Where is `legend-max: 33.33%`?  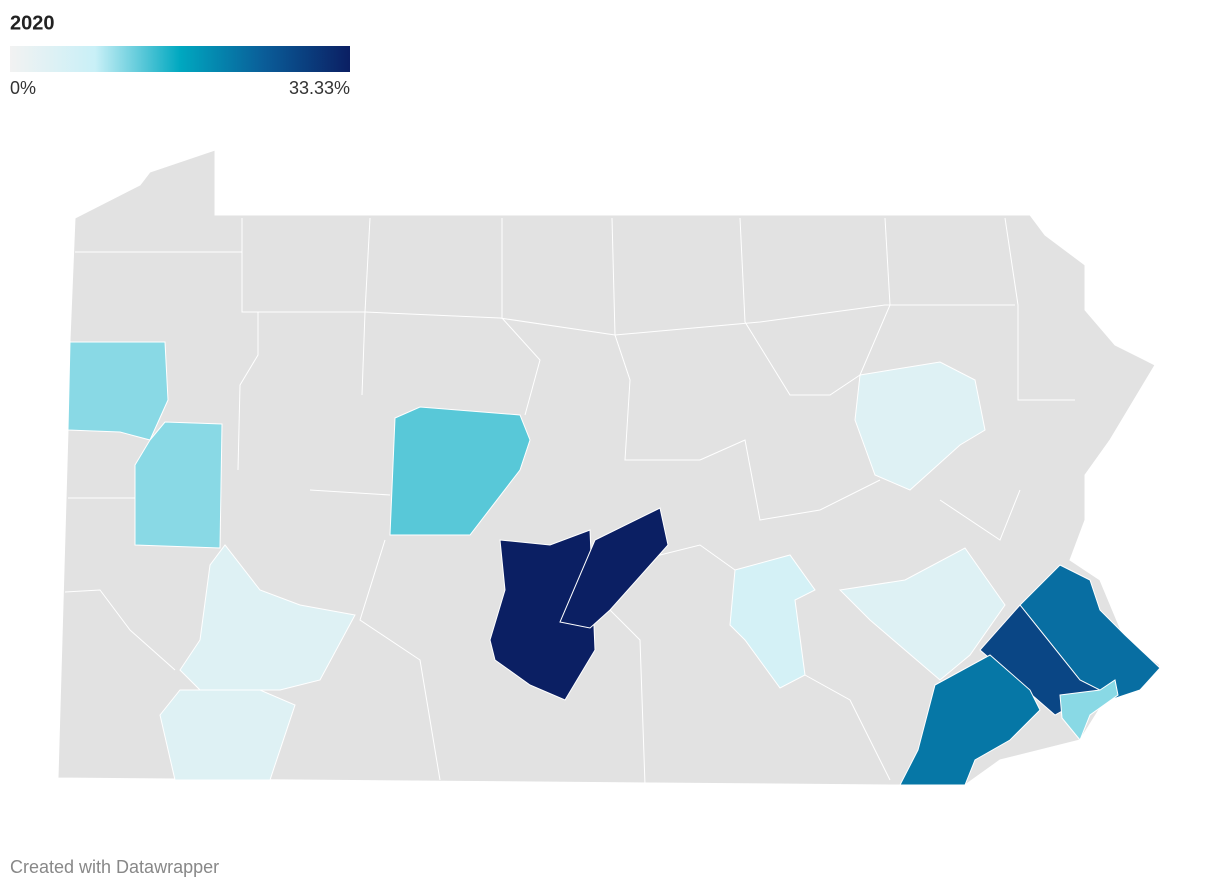
legend-max: 33.33% is located at coordinates (319, 88).